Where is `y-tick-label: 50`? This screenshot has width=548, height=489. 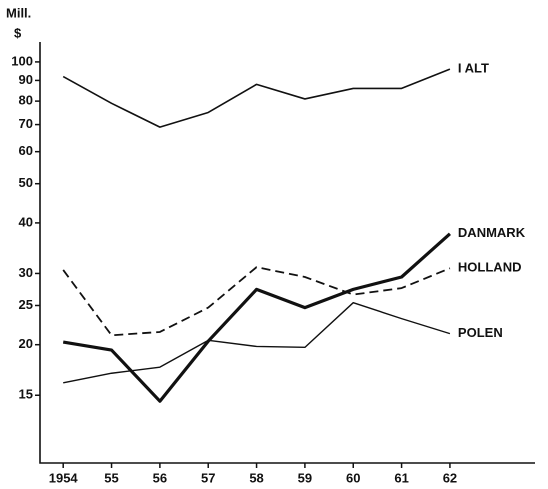 y-tick-label: 50 is located at coordinates (26, 182).